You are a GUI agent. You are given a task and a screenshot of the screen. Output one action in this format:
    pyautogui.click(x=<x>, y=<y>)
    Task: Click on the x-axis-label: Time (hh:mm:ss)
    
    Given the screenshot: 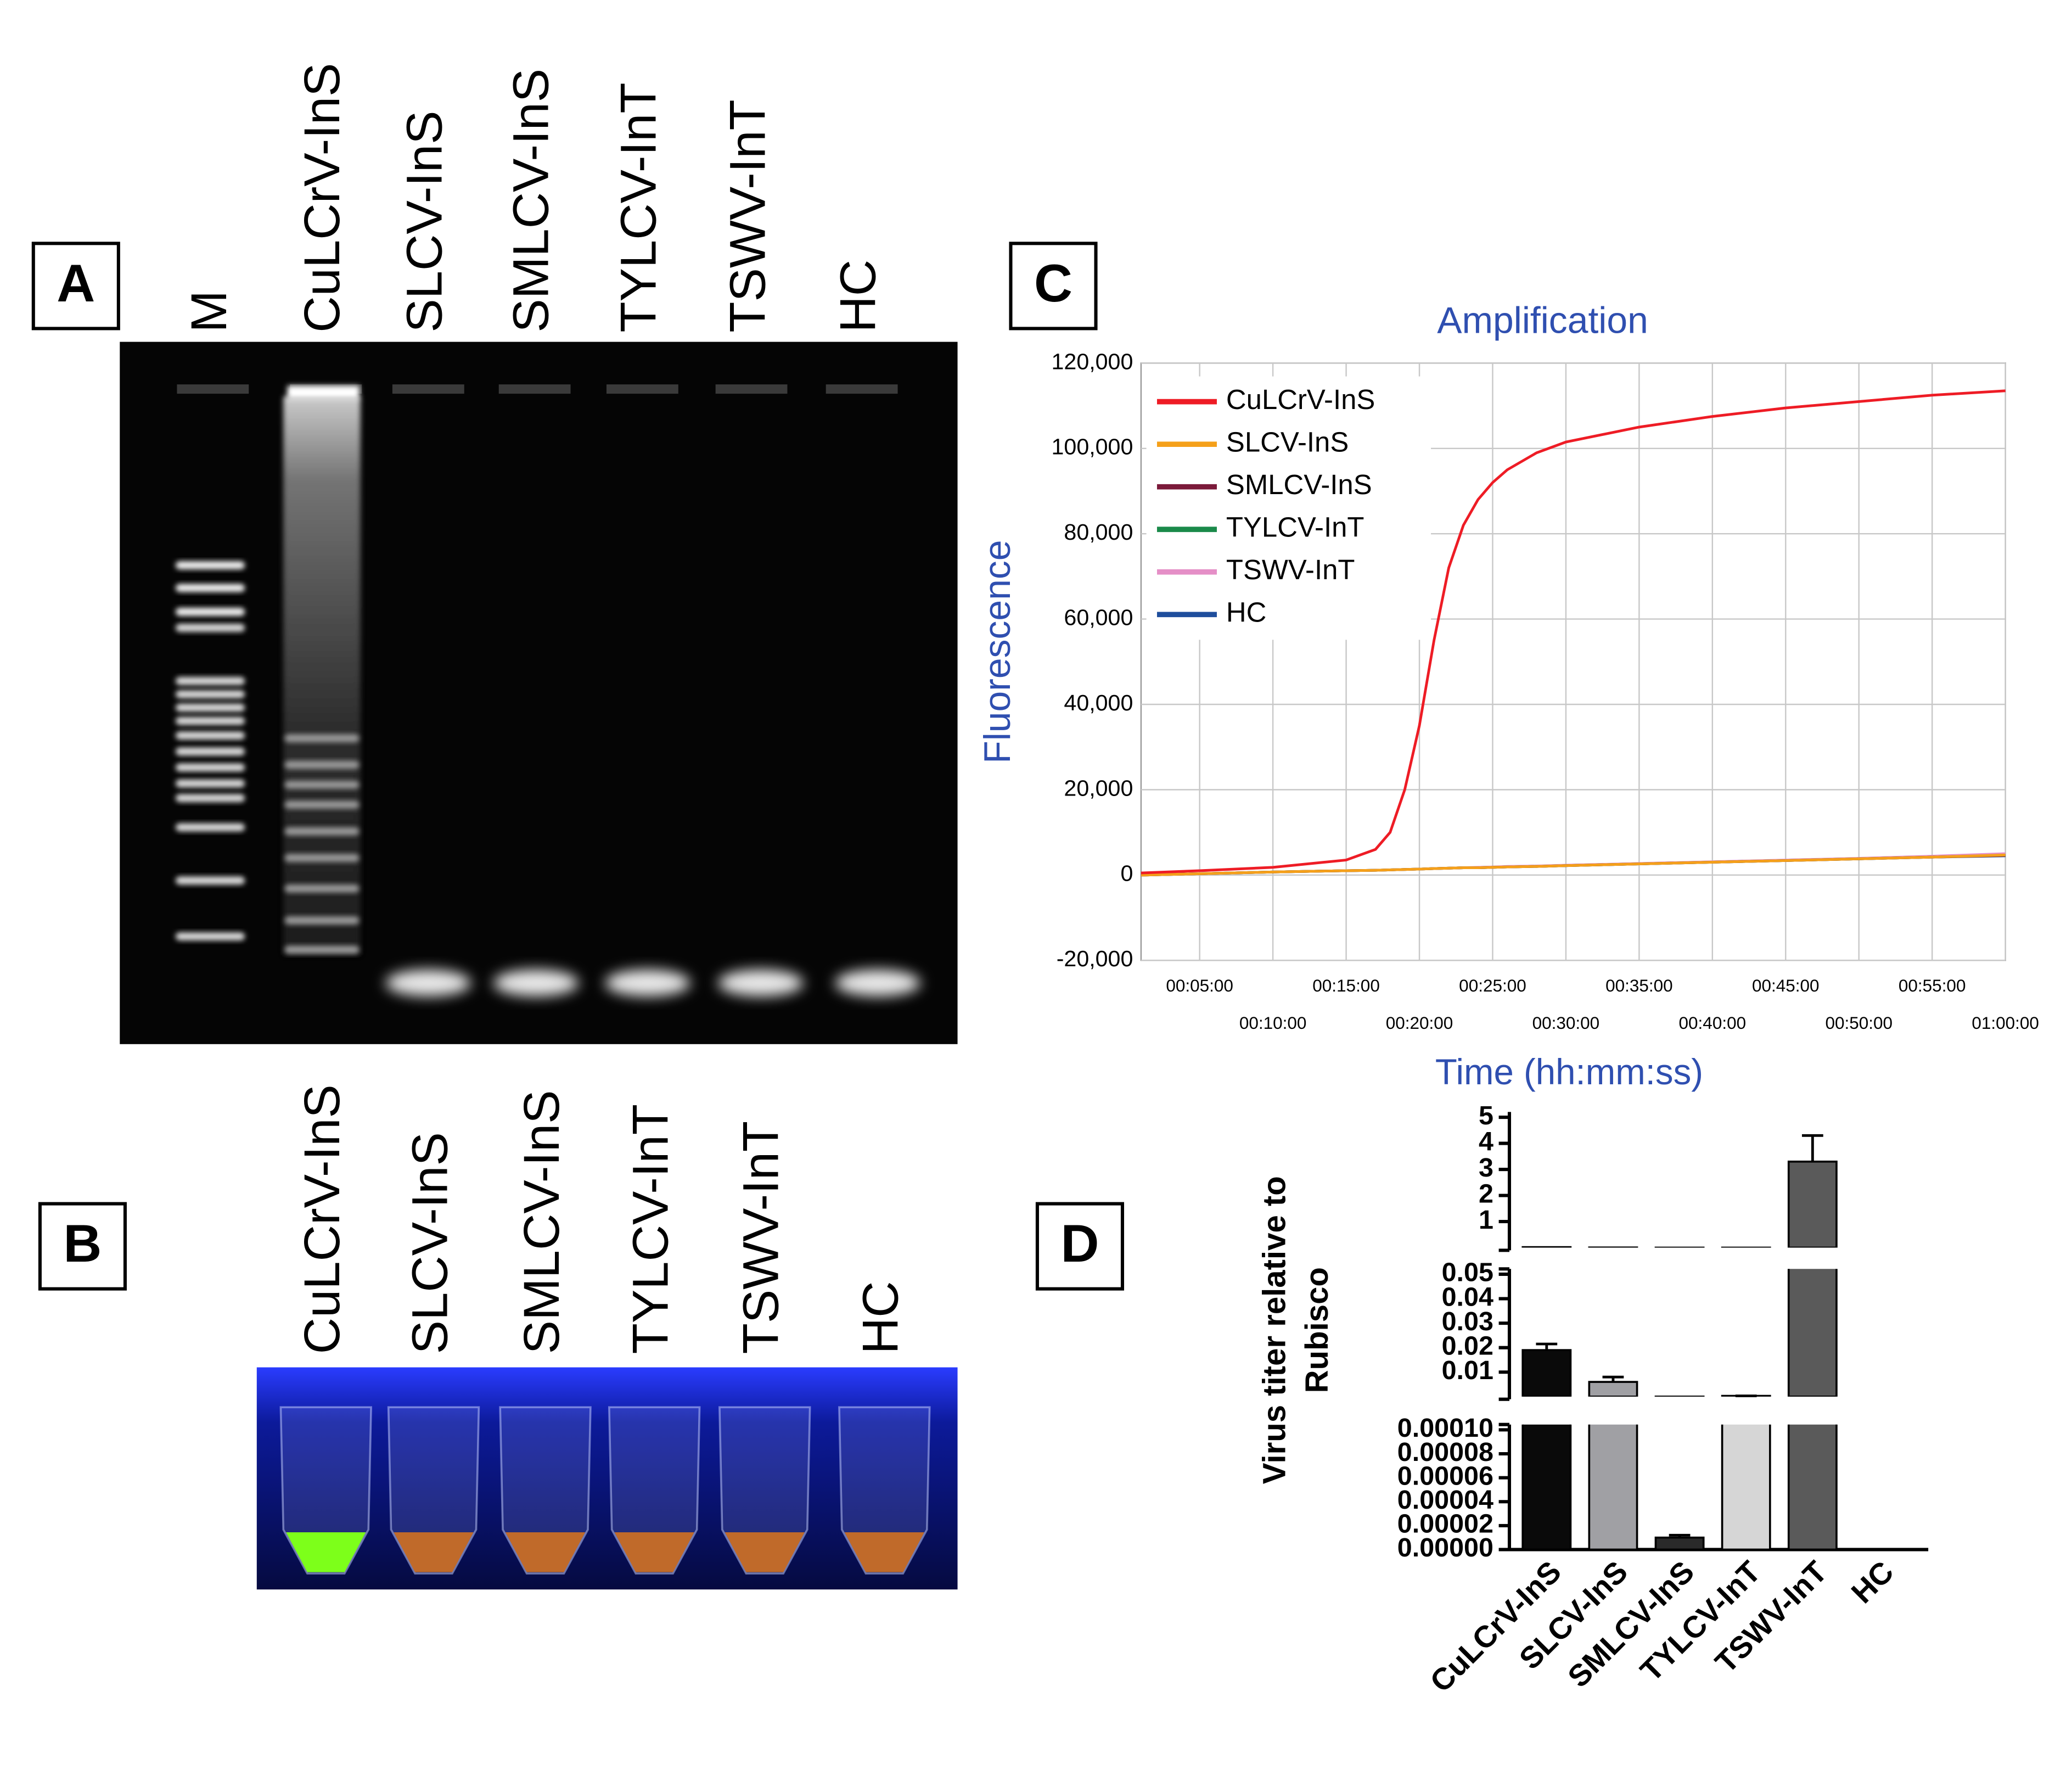 What is the action you would take?
    pyautogui.click(x=1569, y=1072)
    